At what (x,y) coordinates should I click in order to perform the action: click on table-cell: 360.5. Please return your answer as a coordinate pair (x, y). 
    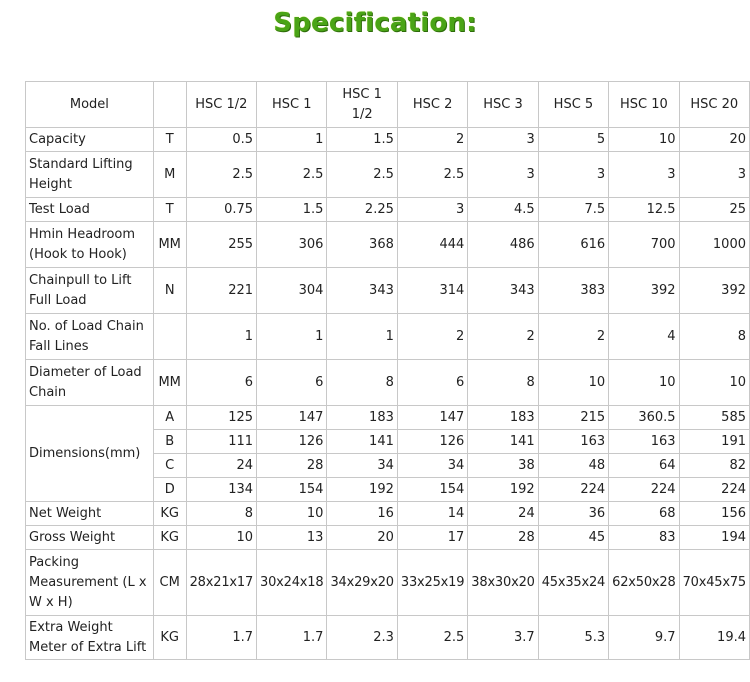
    Looking at the image, I should click on (644, 417).